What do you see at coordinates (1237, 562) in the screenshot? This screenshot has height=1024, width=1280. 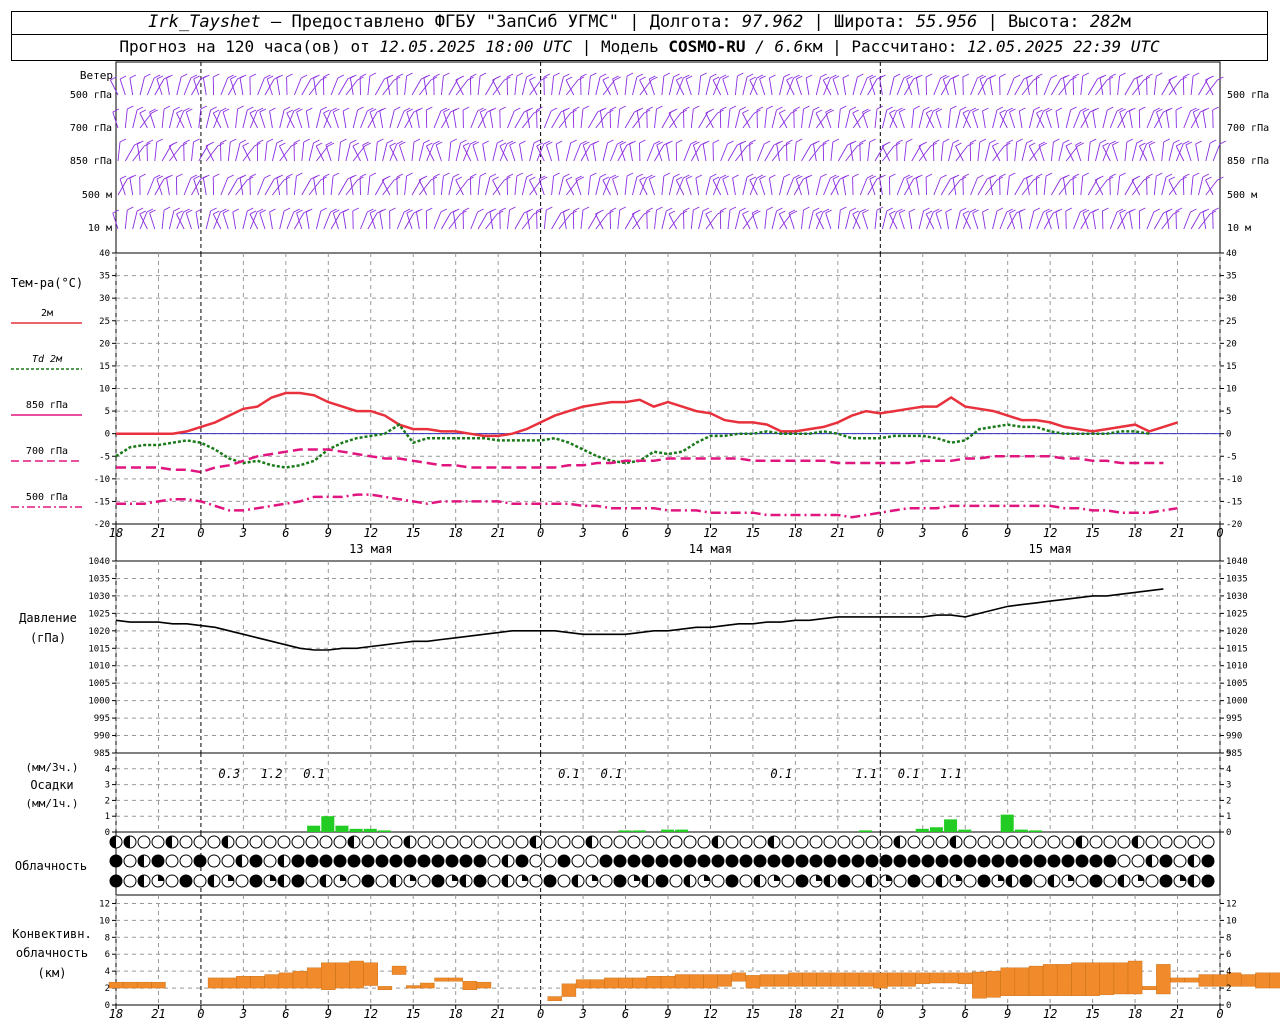 I see `ytick-label-right-pres: 1040` at bounding box center [1237, 562].